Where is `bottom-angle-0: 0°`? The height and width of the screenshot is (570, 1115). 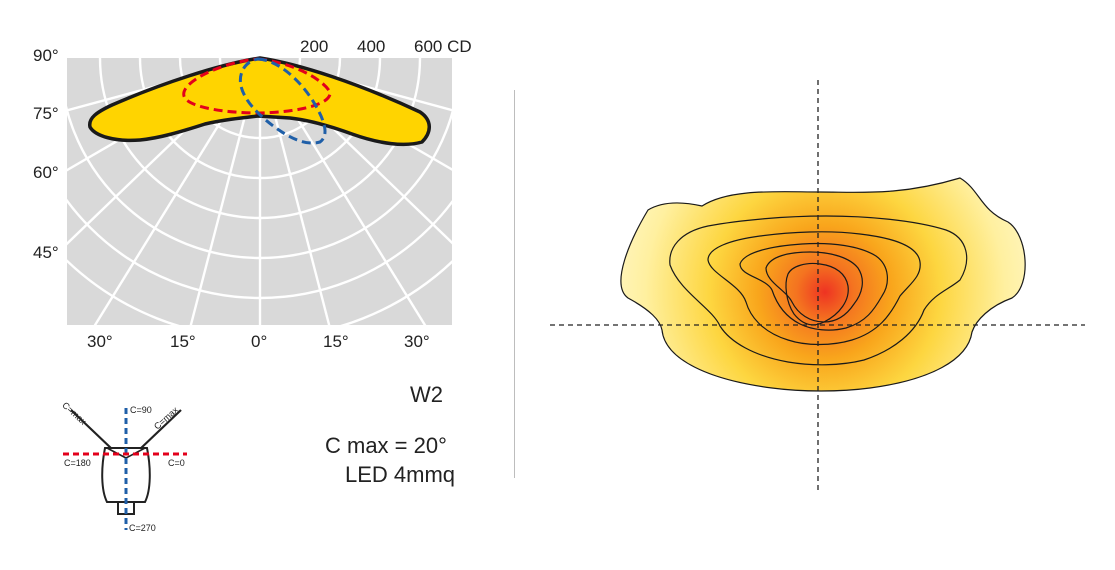
bottom-angle-0: 0° is located at coordinates (259, 341).